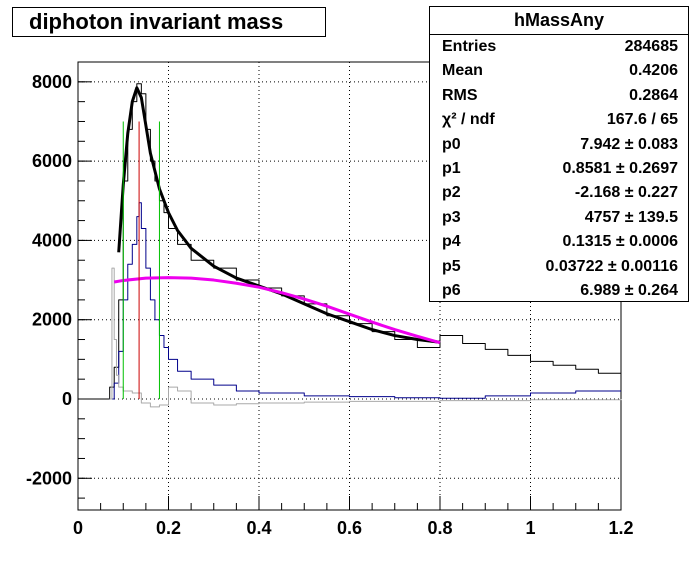 The image size is (696, 572). What do you see at coordinates (559, 145) in the screenshot?
I see `stats-row: p0 7.942 ± 0.083` at bounding box center [559, 145].